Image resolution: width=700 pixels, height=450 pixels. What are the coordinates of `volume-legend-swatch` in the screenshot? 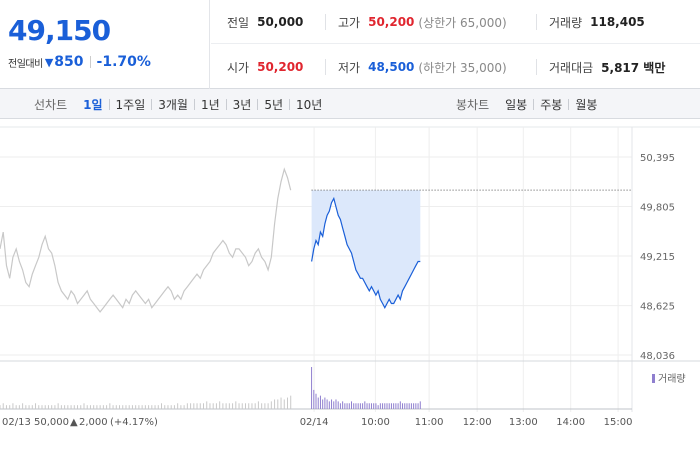 It's located at (653, 378).